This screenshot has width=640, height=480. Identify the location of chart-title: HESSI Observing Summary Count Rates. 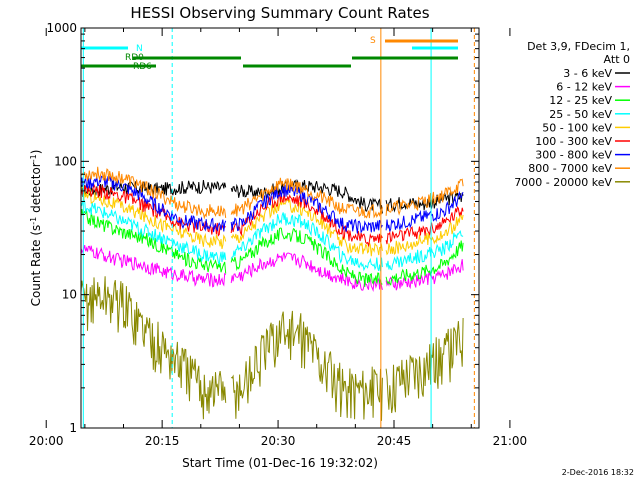
(279, 13).